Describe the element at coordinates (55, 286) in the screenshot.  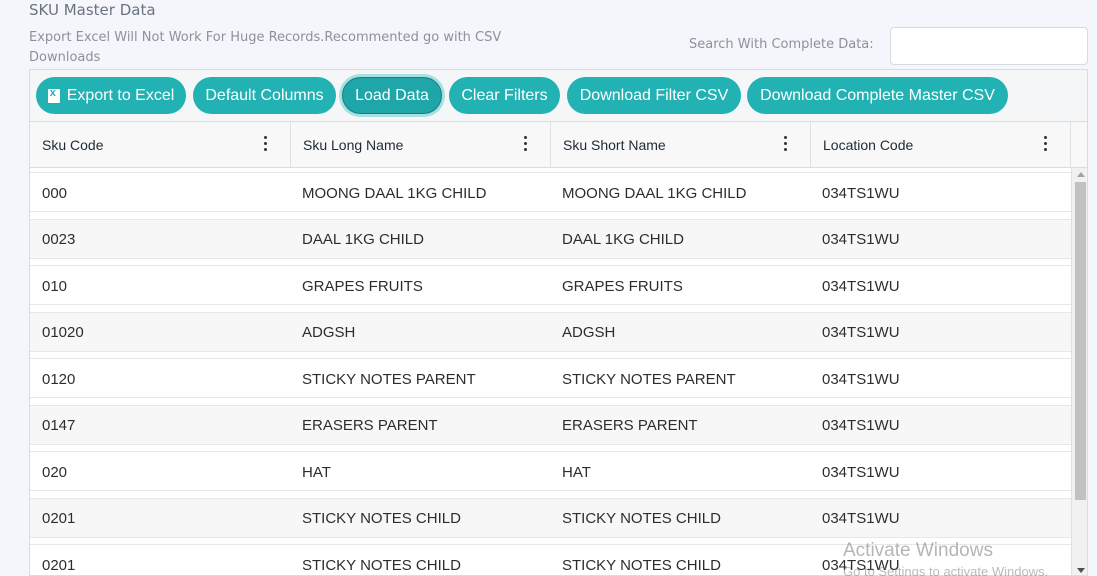
I see `table-cell: 010` at that location.